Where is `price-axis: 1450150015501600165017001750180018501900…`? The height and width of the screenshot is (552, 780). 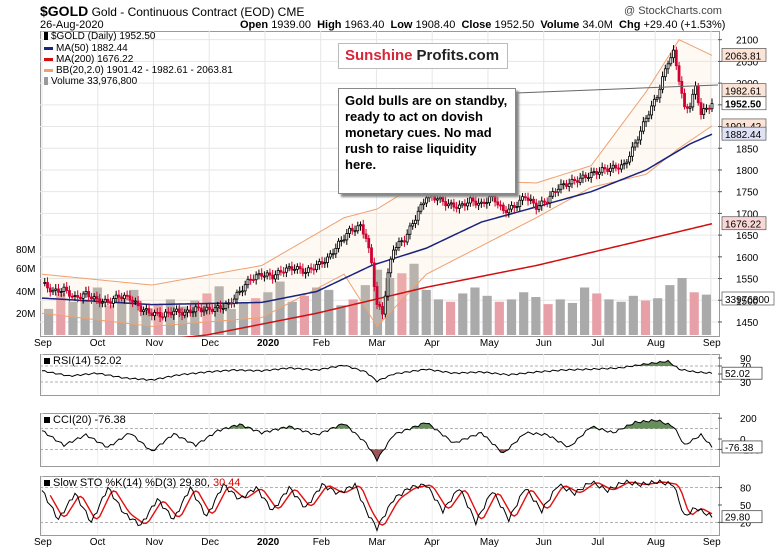
price-axis: 1450150015501600165017001750180018501900… is located at coordinates (746, 182).